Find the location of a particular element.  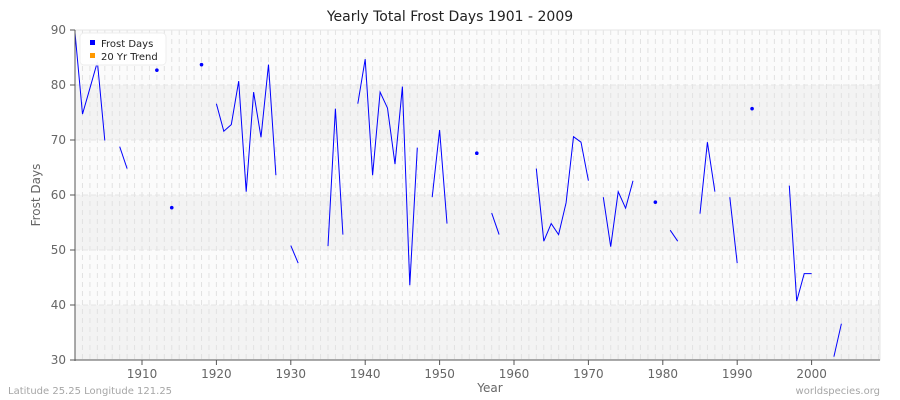

svg-text: 1910 is located at coordinates (142, 374).